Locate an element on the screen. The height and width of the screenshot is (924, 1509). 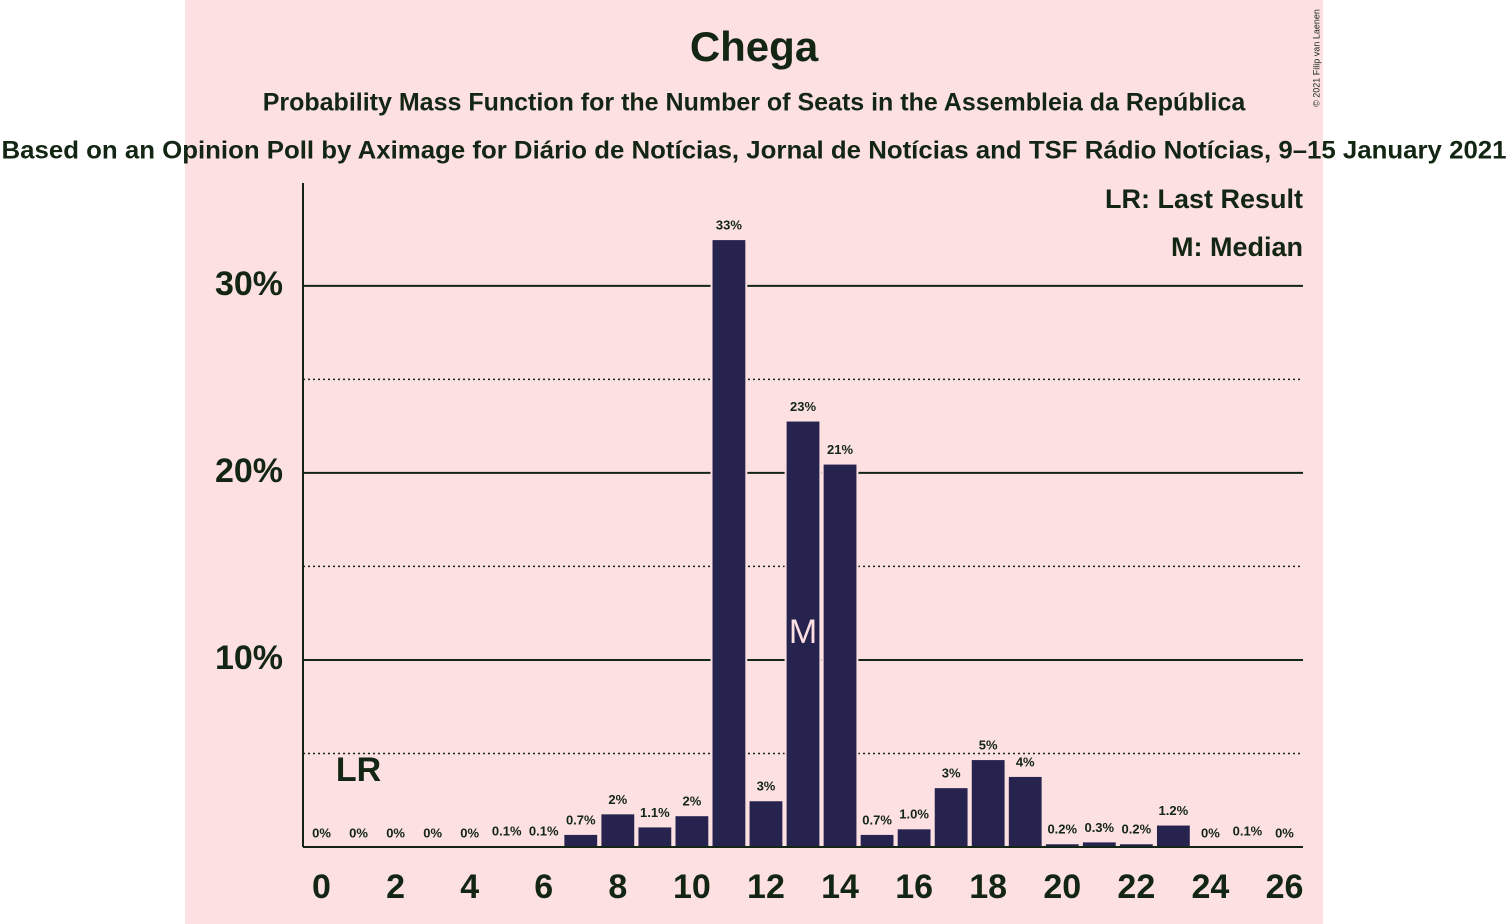
x-tick-label: 2 is located at coordinates (395, 887).